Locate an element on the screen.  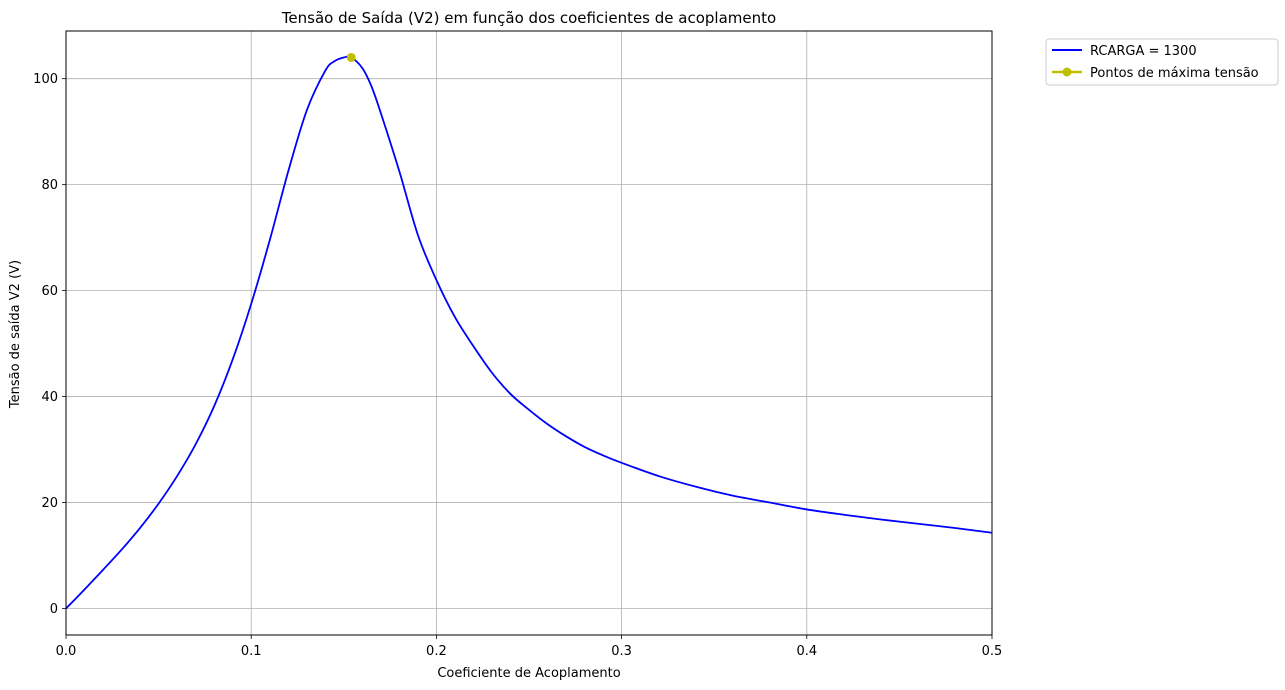
legend-label-series-1: RCARGA = 1300 is located at coordinates (1143, 51).